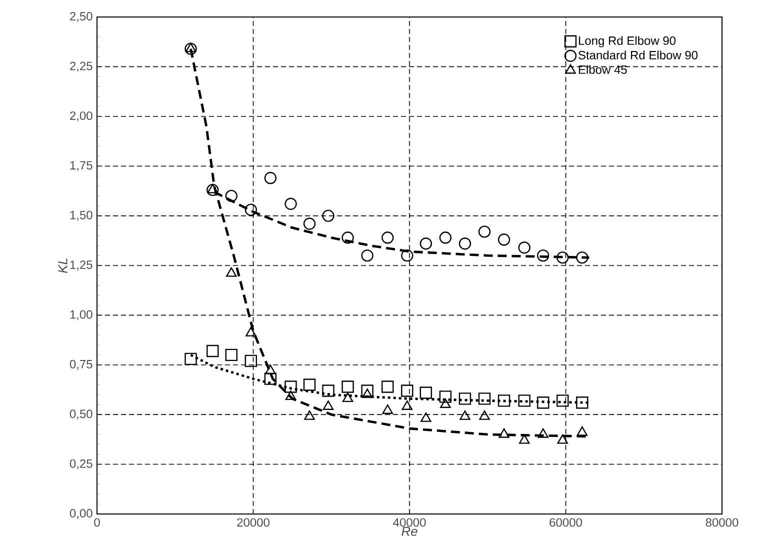 The image size is (758, 549). Describe the element at coordinates (63, 266) in the screenshot. I see `y-axis-title: KL` at that location.